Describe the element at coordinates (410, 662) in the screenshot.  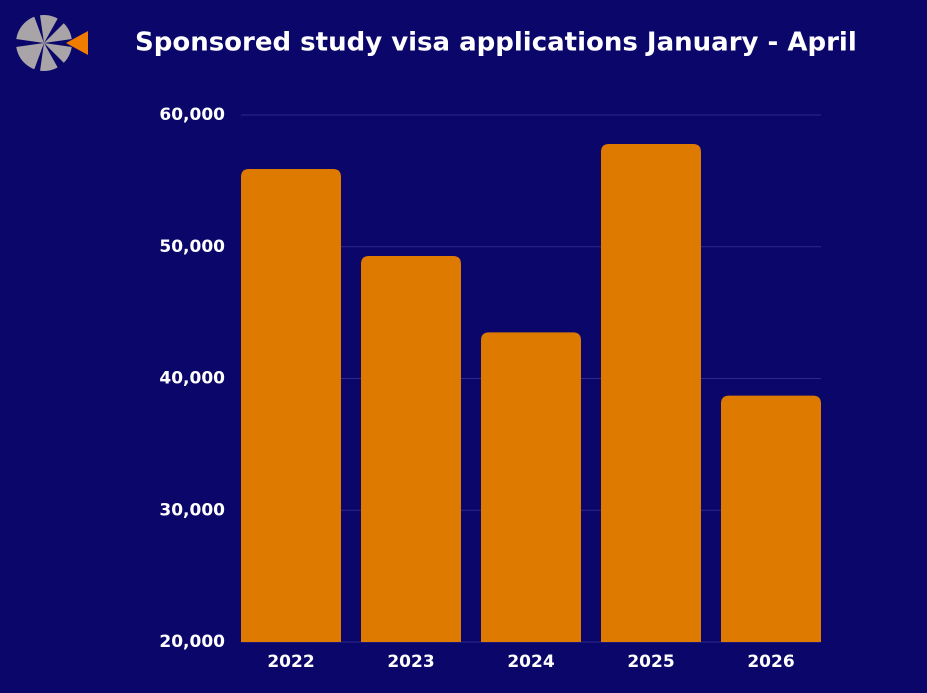
I see `x-tick-label: 2023` at that location.